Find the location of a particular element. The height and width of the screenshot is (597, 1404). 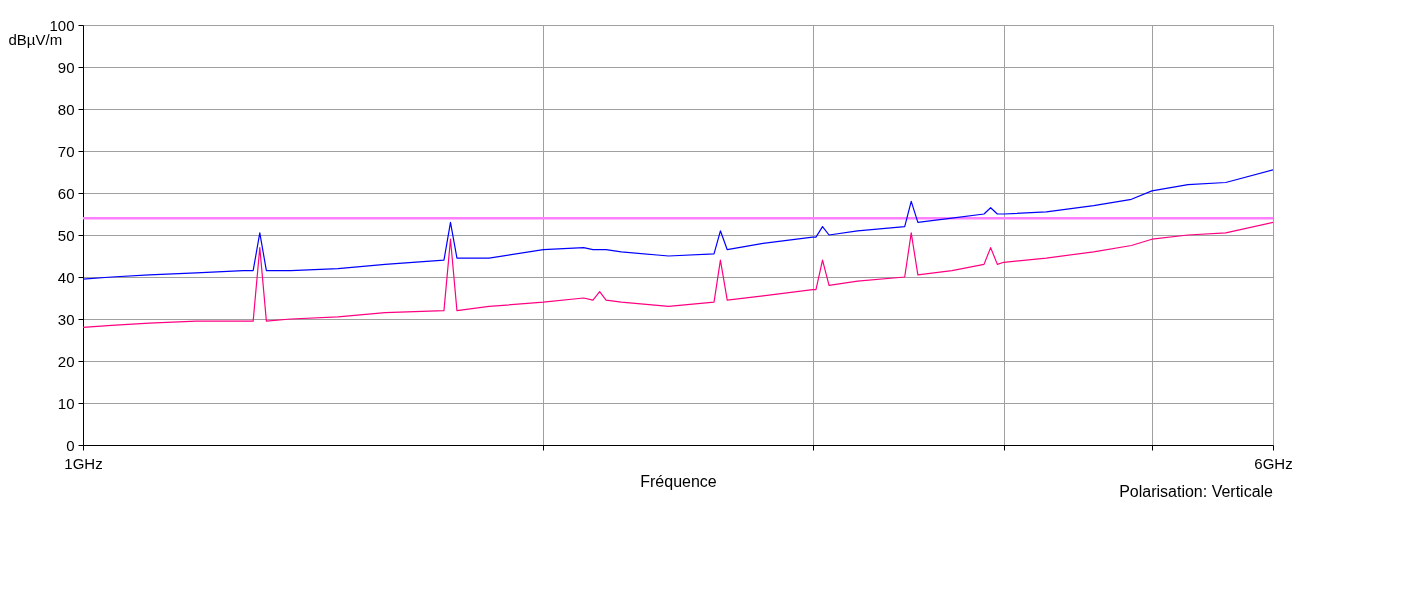

y-tick-label: 10 is located at coordinates (66, 403).